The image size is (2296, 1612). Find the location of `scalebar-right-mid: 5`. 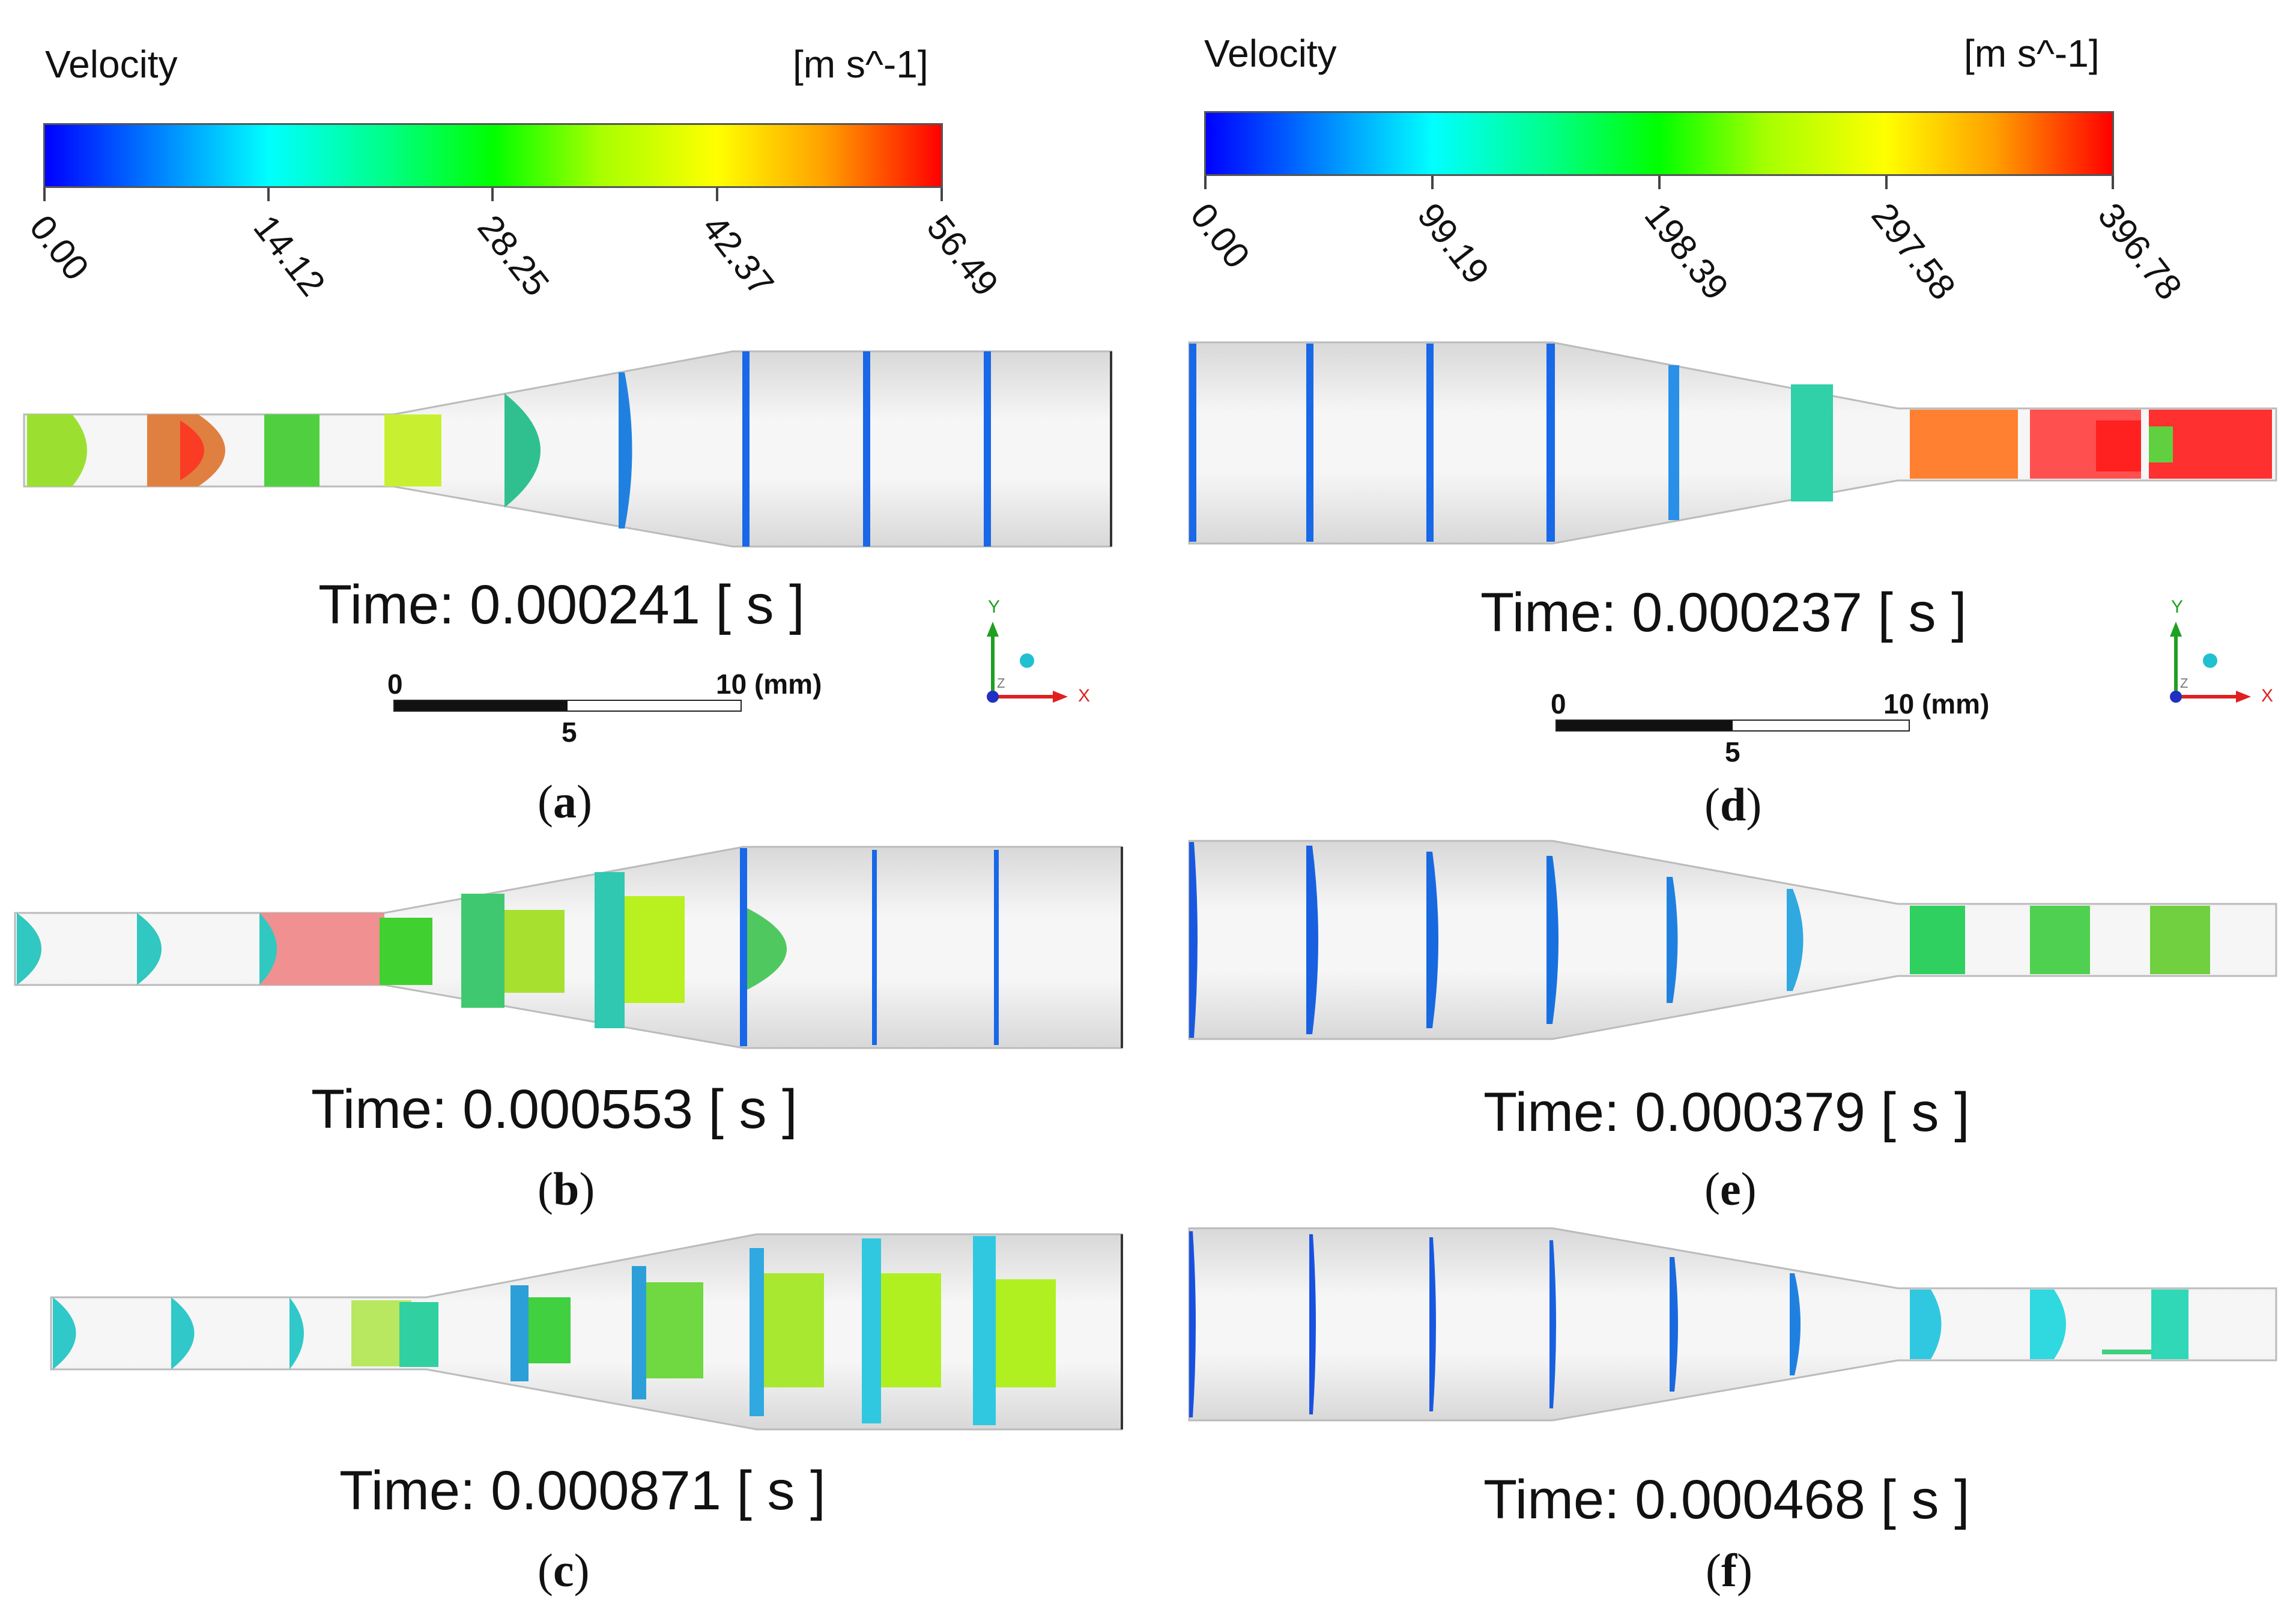

scalebar-right-mid: 5 is located at coordinates (1732, 752).